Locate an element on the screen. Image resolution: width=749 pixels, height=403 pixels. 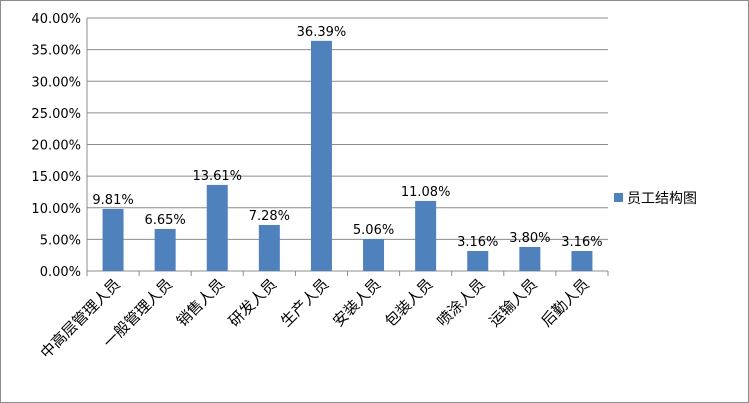
legend-swatch is located at coordinates (618, 197).